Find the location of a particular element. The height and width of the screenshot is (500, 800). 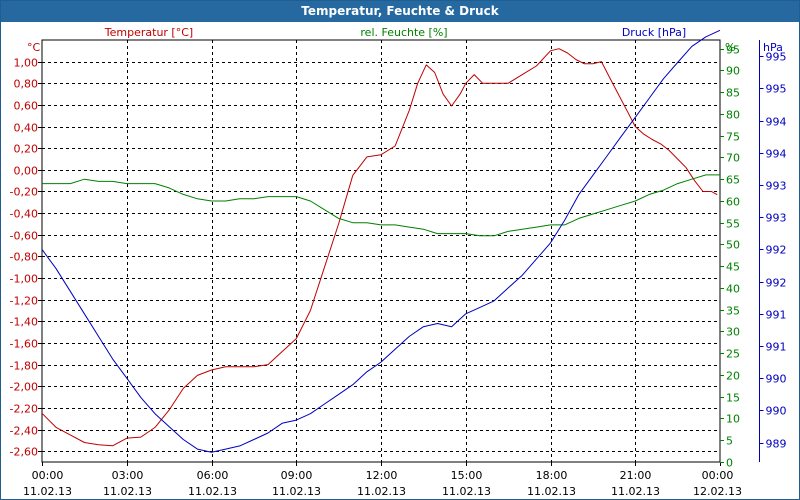

humidity-tick-label: 95 is located at coordinates (733, 50).